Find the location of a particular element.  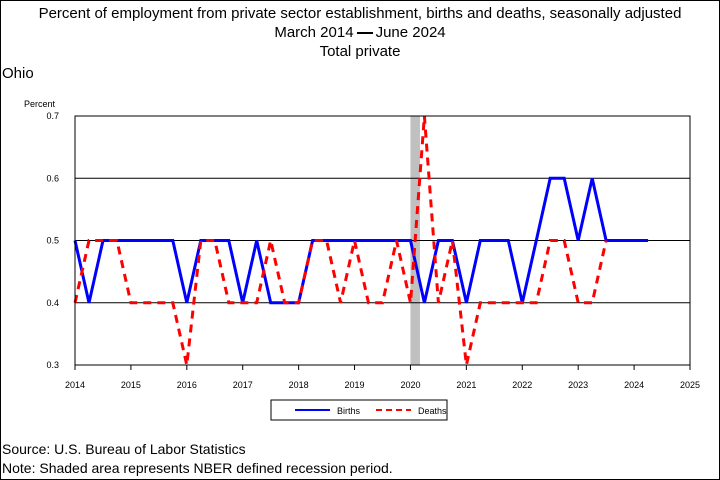

x-tick-label: 2022 is located at coordinates (522, 385).